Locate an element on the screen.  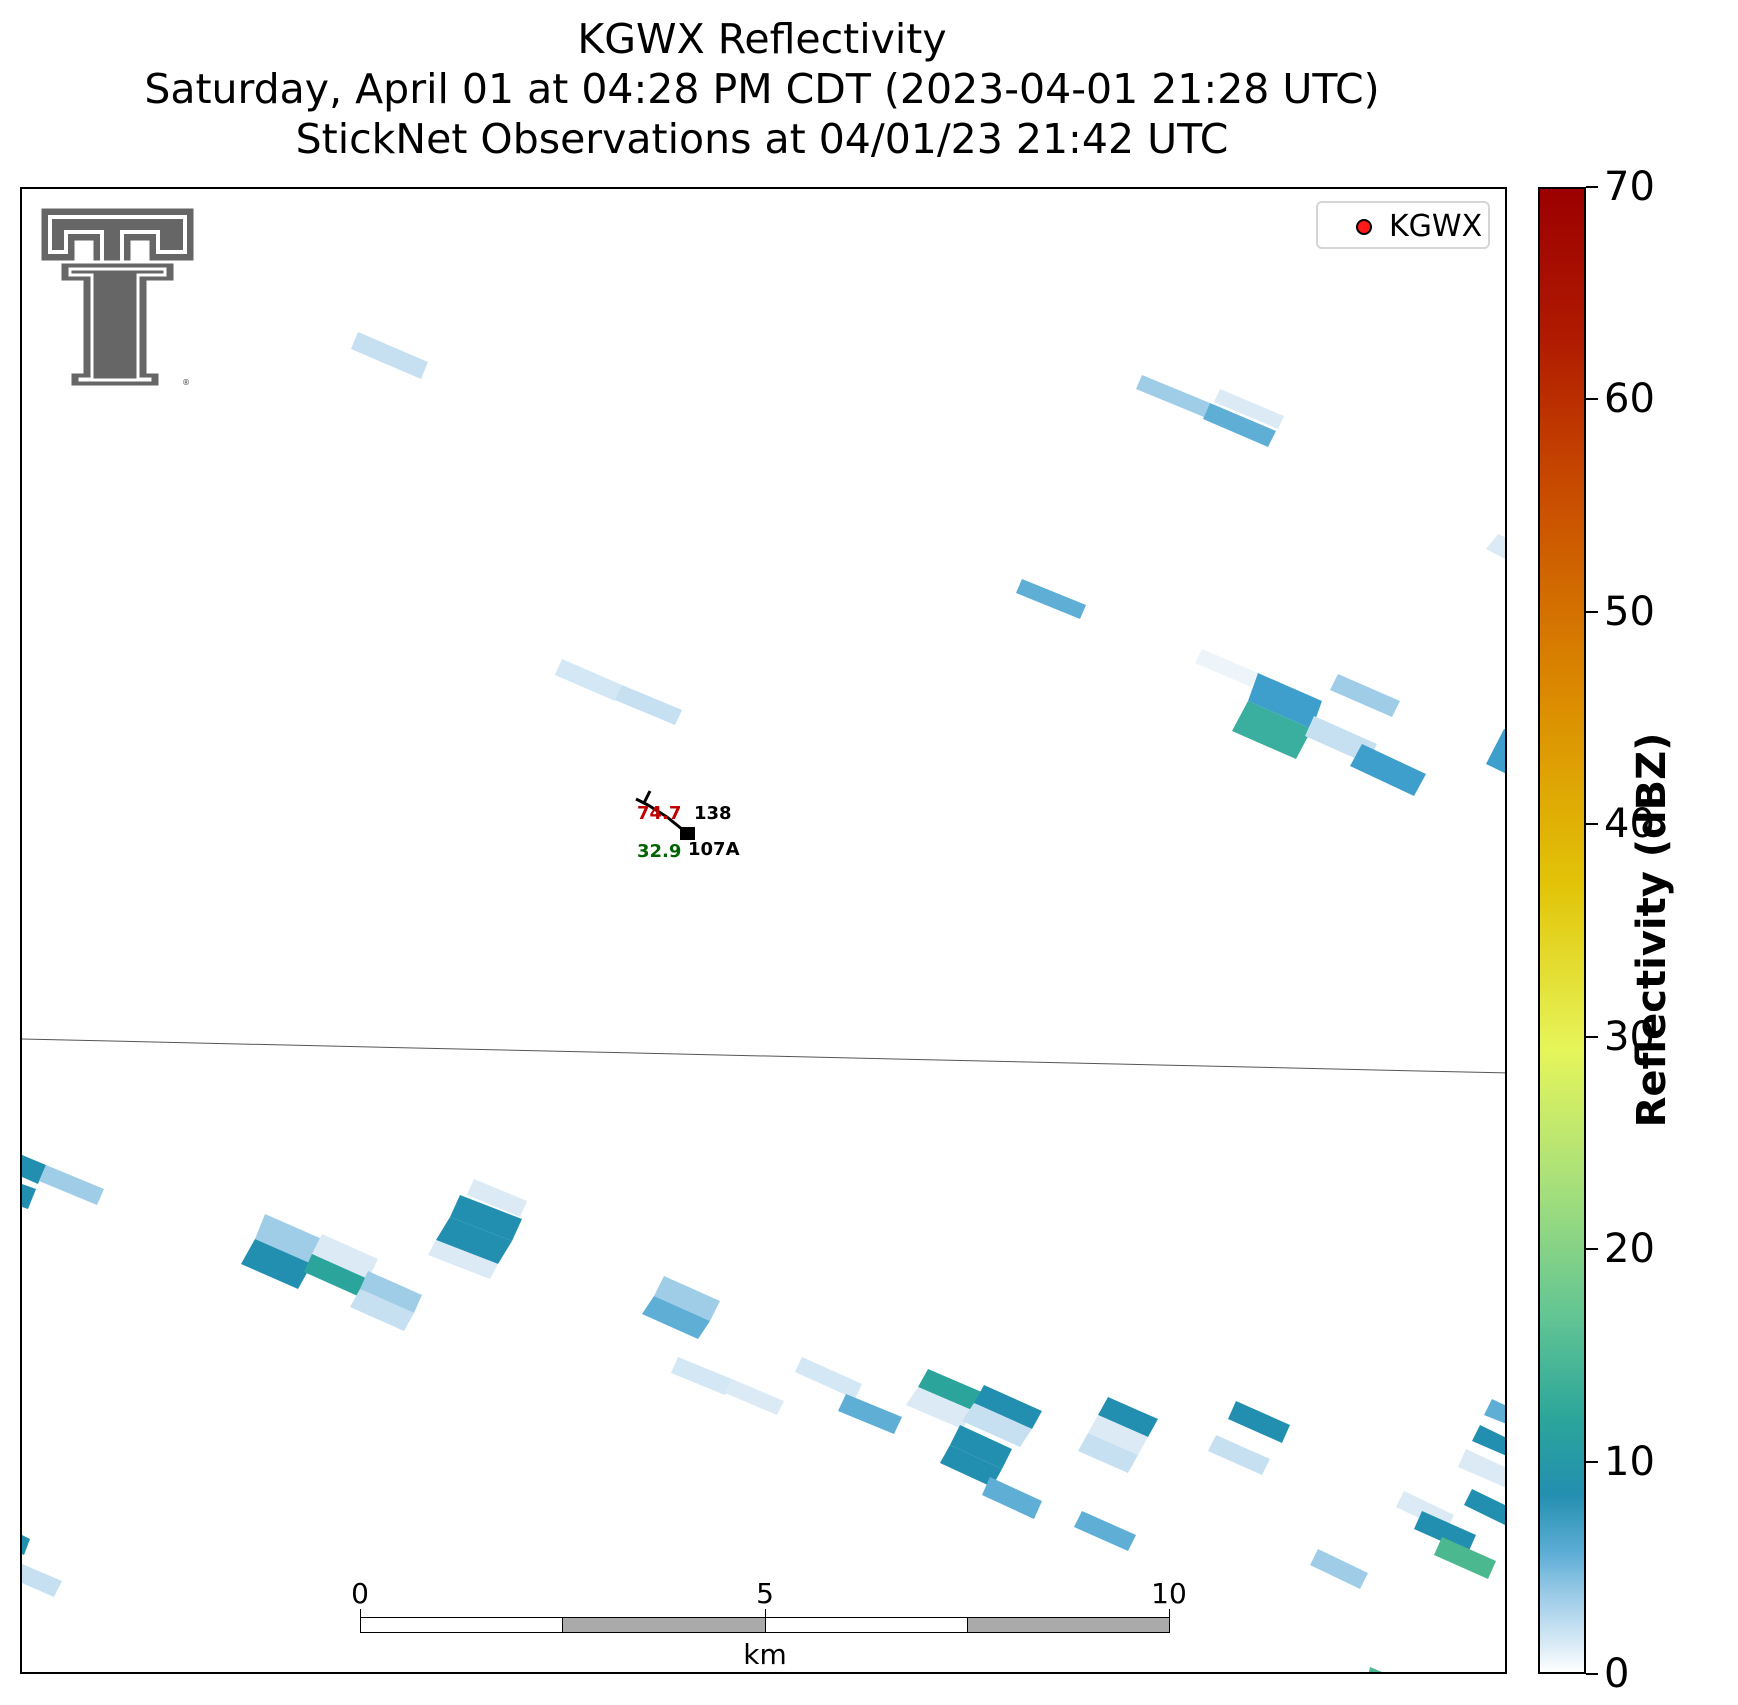
colorbar-title: Reflectivity (dBZ) is located at coordinates (1652, 930).